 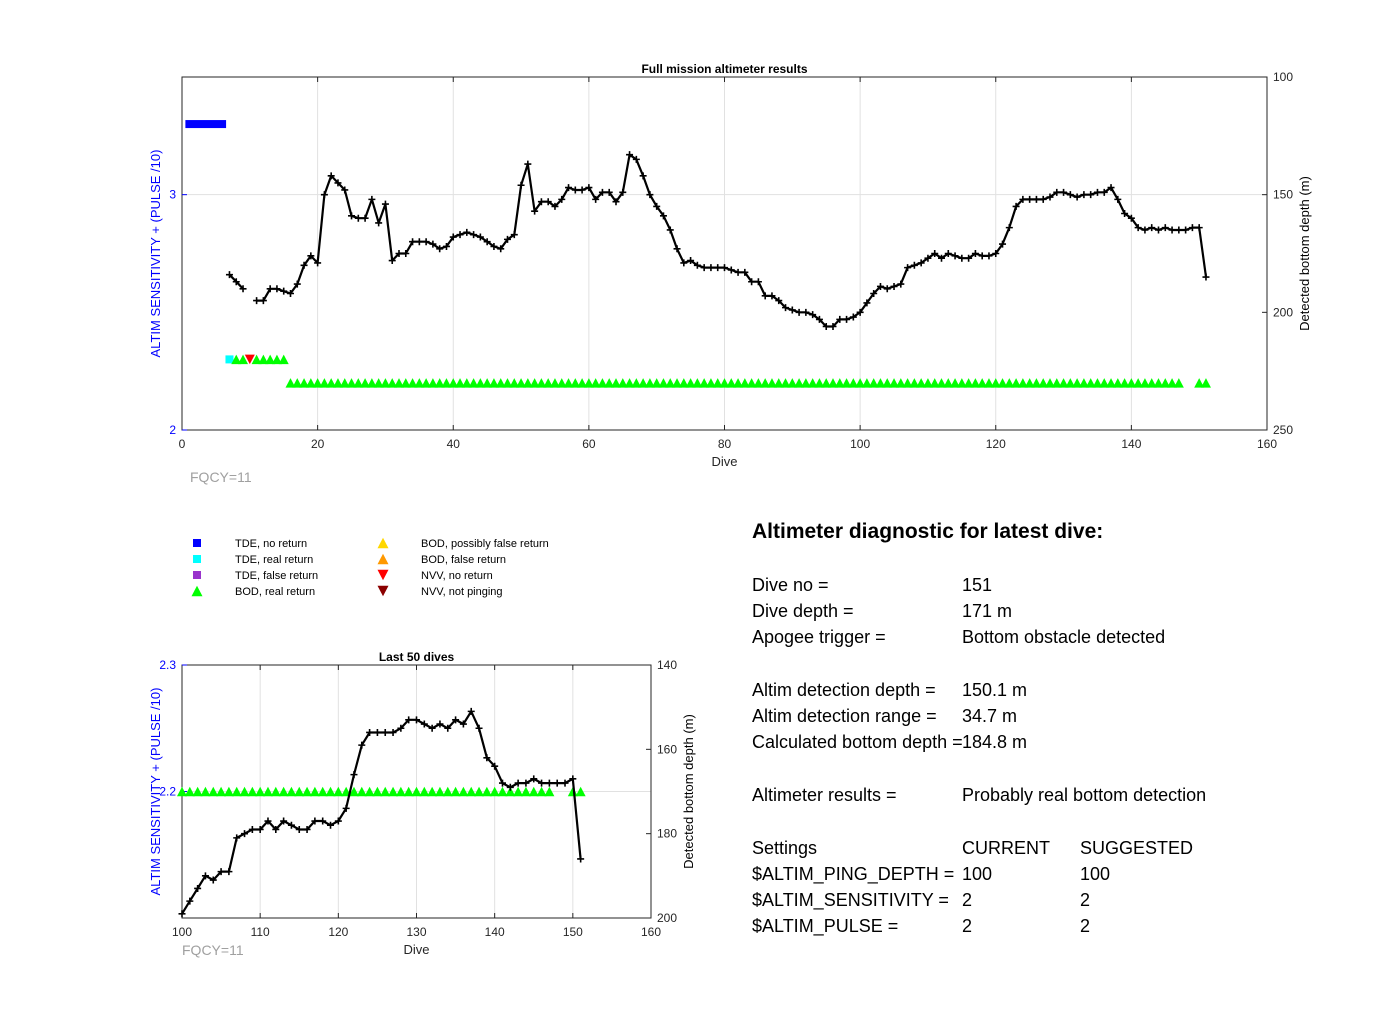 I want to click on ping-depth-current: 100, so click(x=977, y=874).